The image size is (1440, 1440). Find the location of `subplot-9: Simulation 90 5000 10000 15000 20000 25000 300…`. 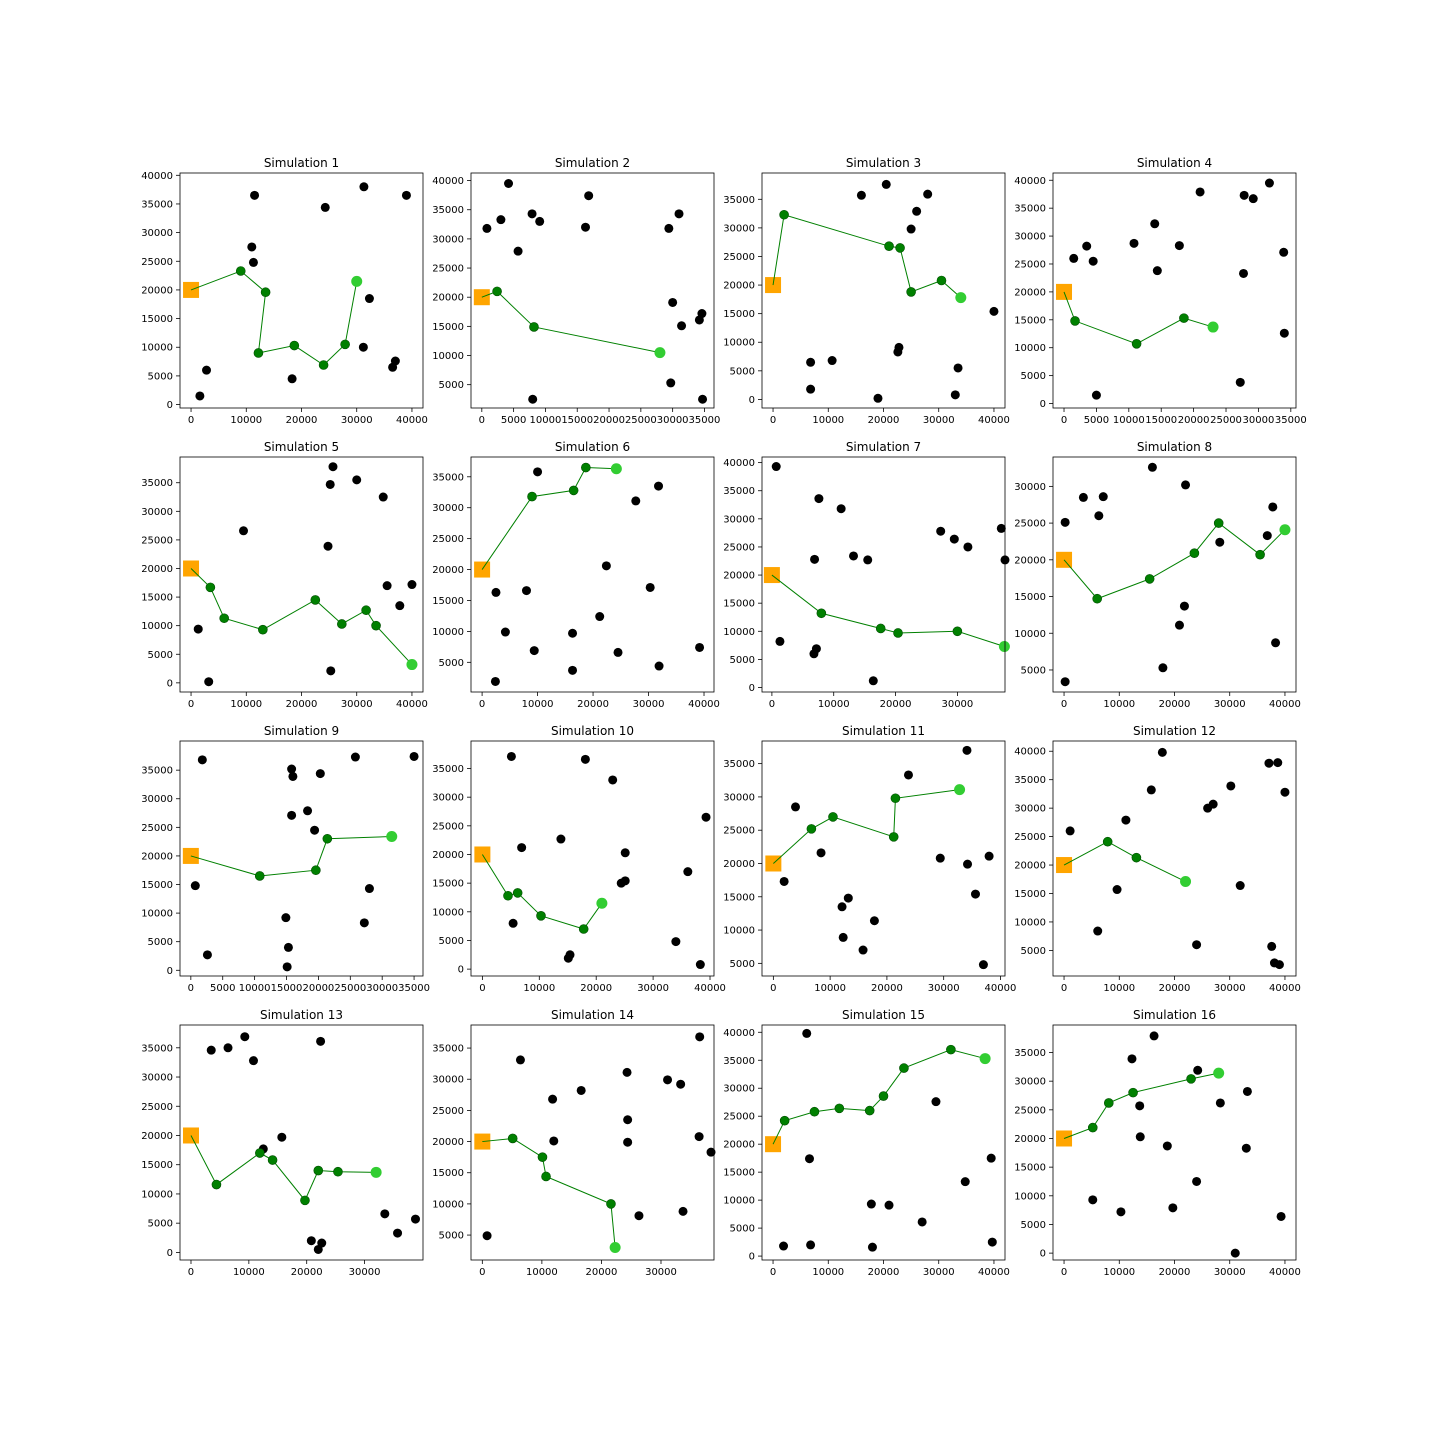

subplot-9: Simulation 90 5000 10000 15000 20000 25000 300… is located at coordinates (285, 859).